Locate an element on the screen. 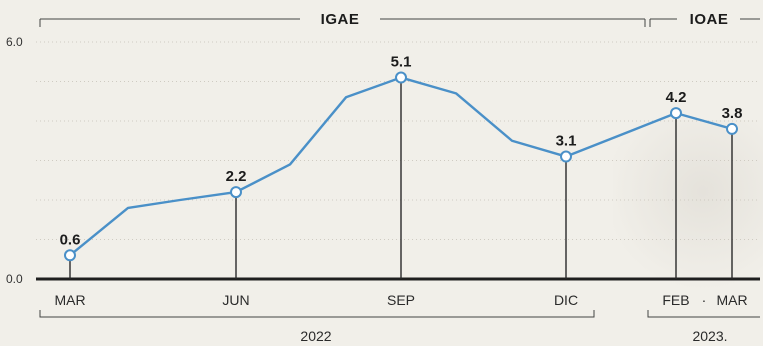  data-value-label: 4.2 is located at coordinates (676, 97).